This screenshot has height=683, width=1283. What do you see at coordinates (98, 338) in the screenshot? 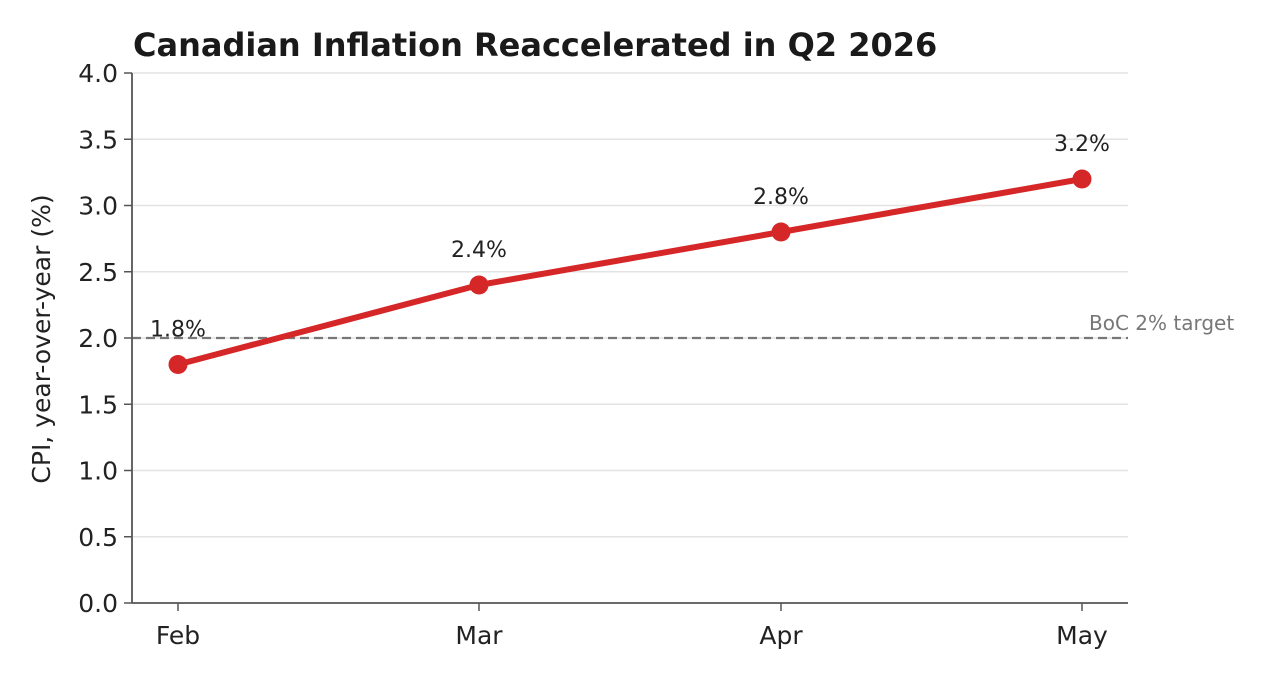
I see `y-tick-label: 2.0` at bounding box center [98, 338].